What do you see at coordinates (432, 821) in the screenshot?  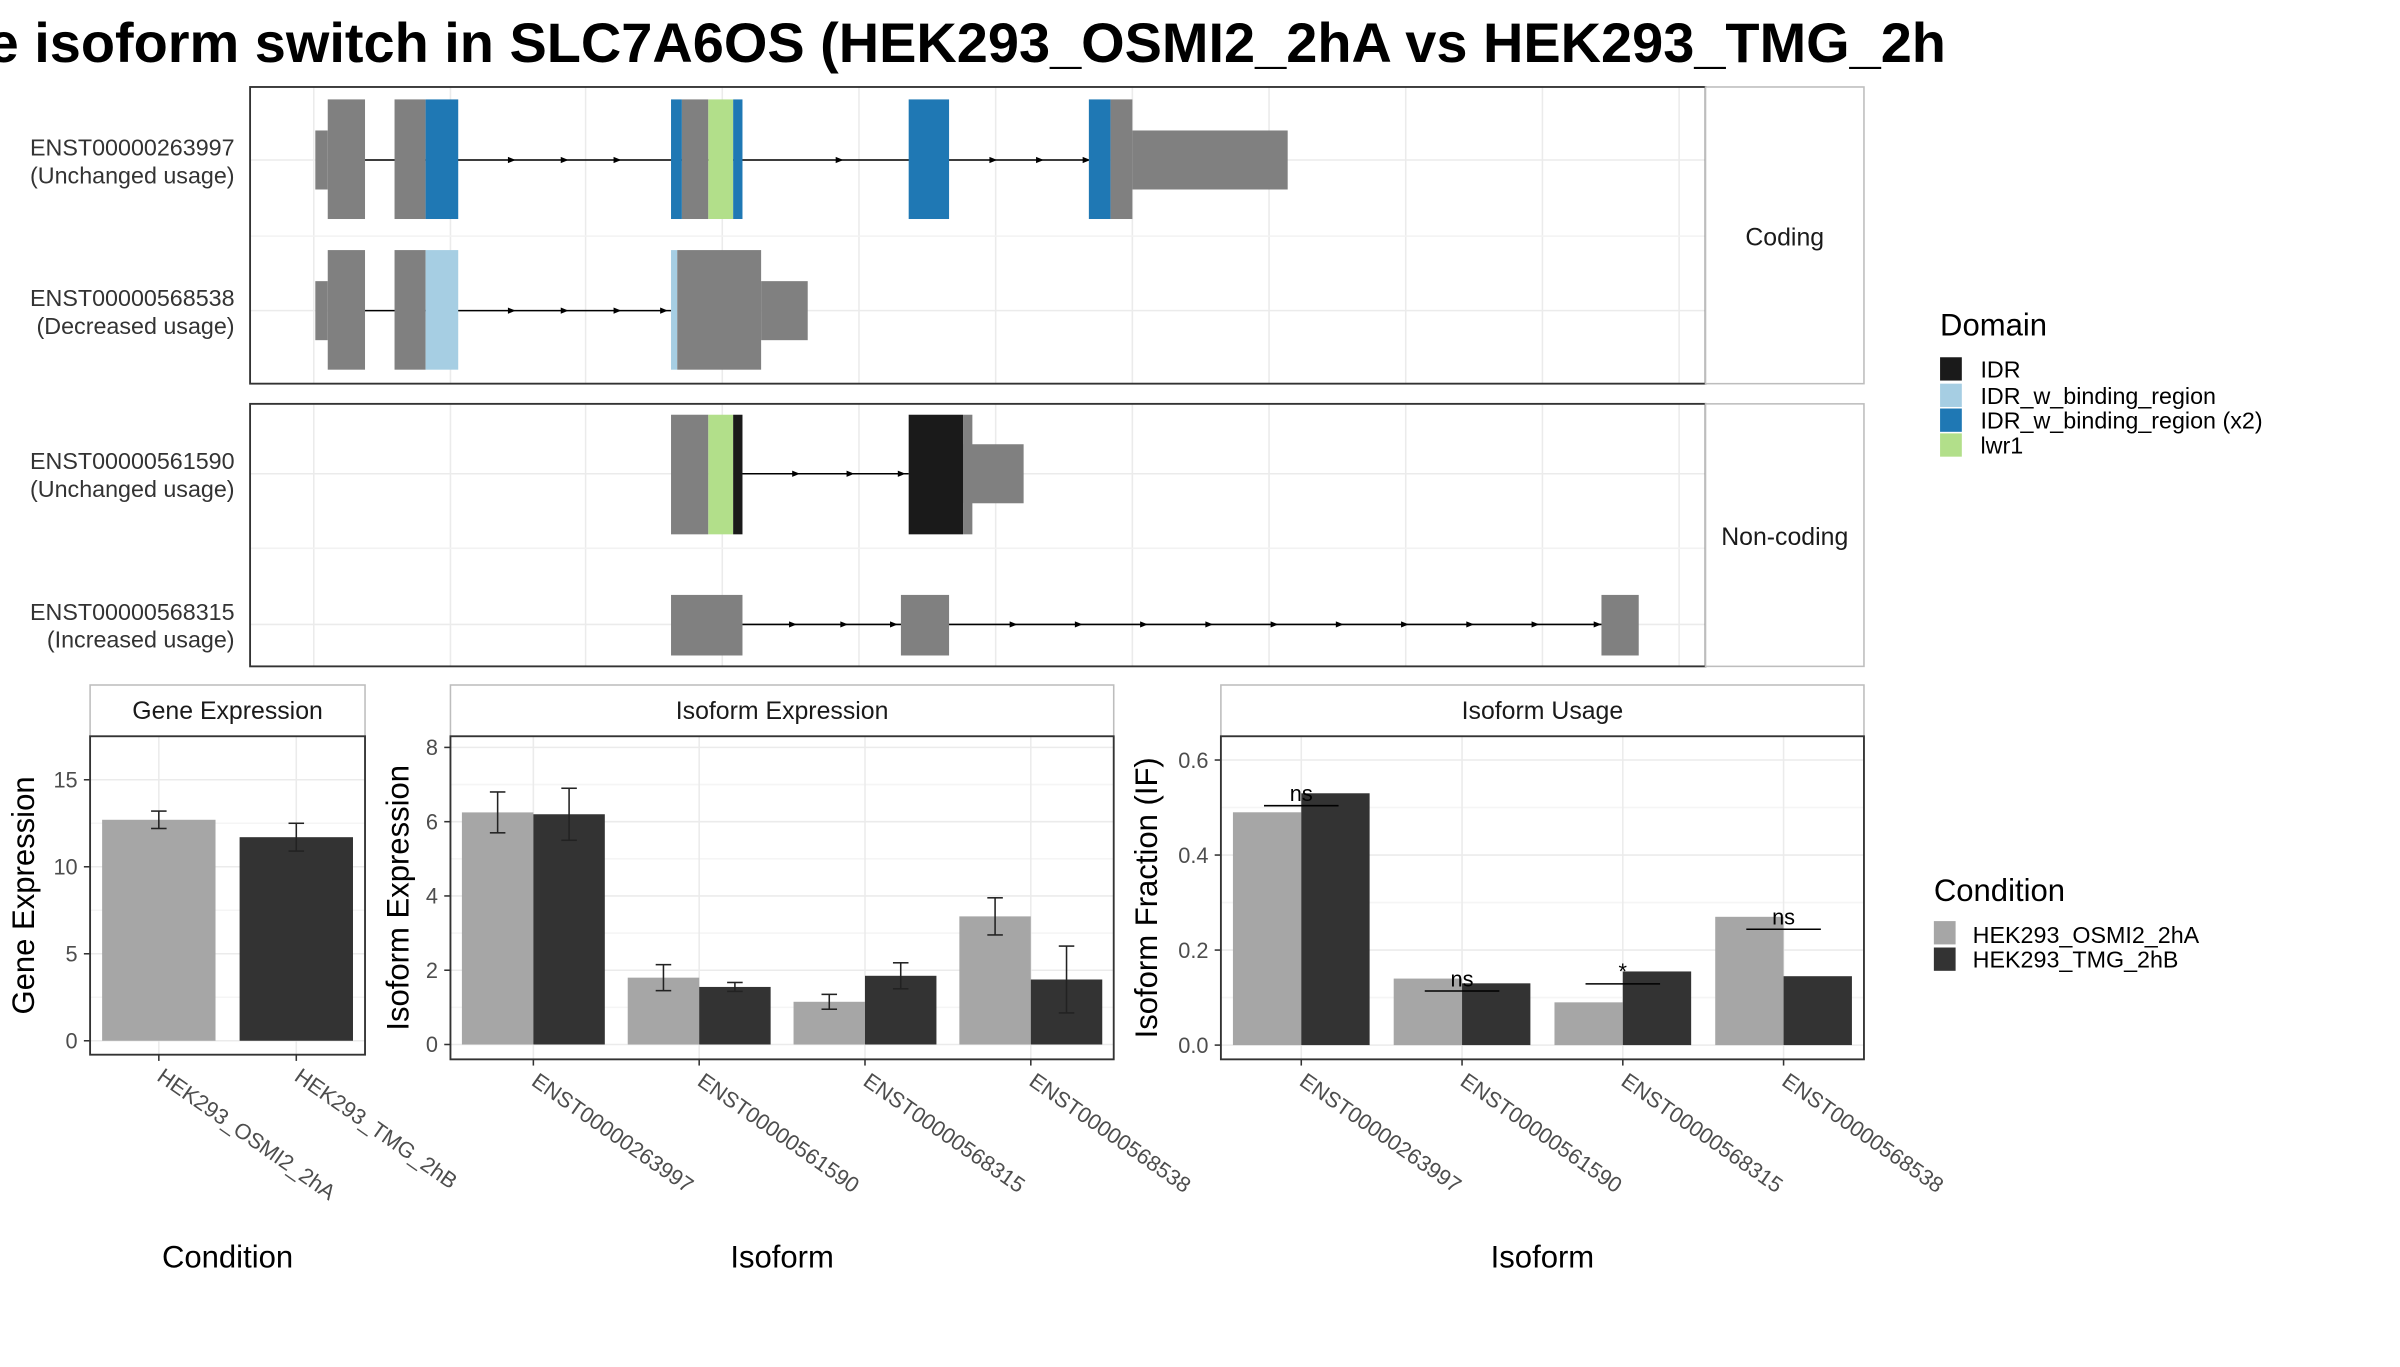 I see `y-tick-label: 6` at bounding box center [432, 821].